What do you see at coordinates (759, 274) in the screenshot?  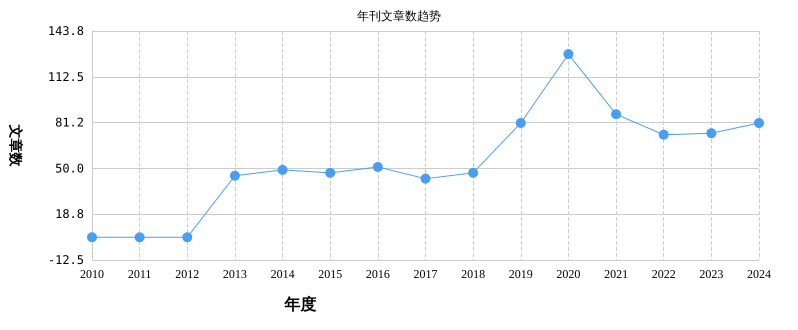 I see `x-tick-label: 2024` at bounding box center [759, 274].